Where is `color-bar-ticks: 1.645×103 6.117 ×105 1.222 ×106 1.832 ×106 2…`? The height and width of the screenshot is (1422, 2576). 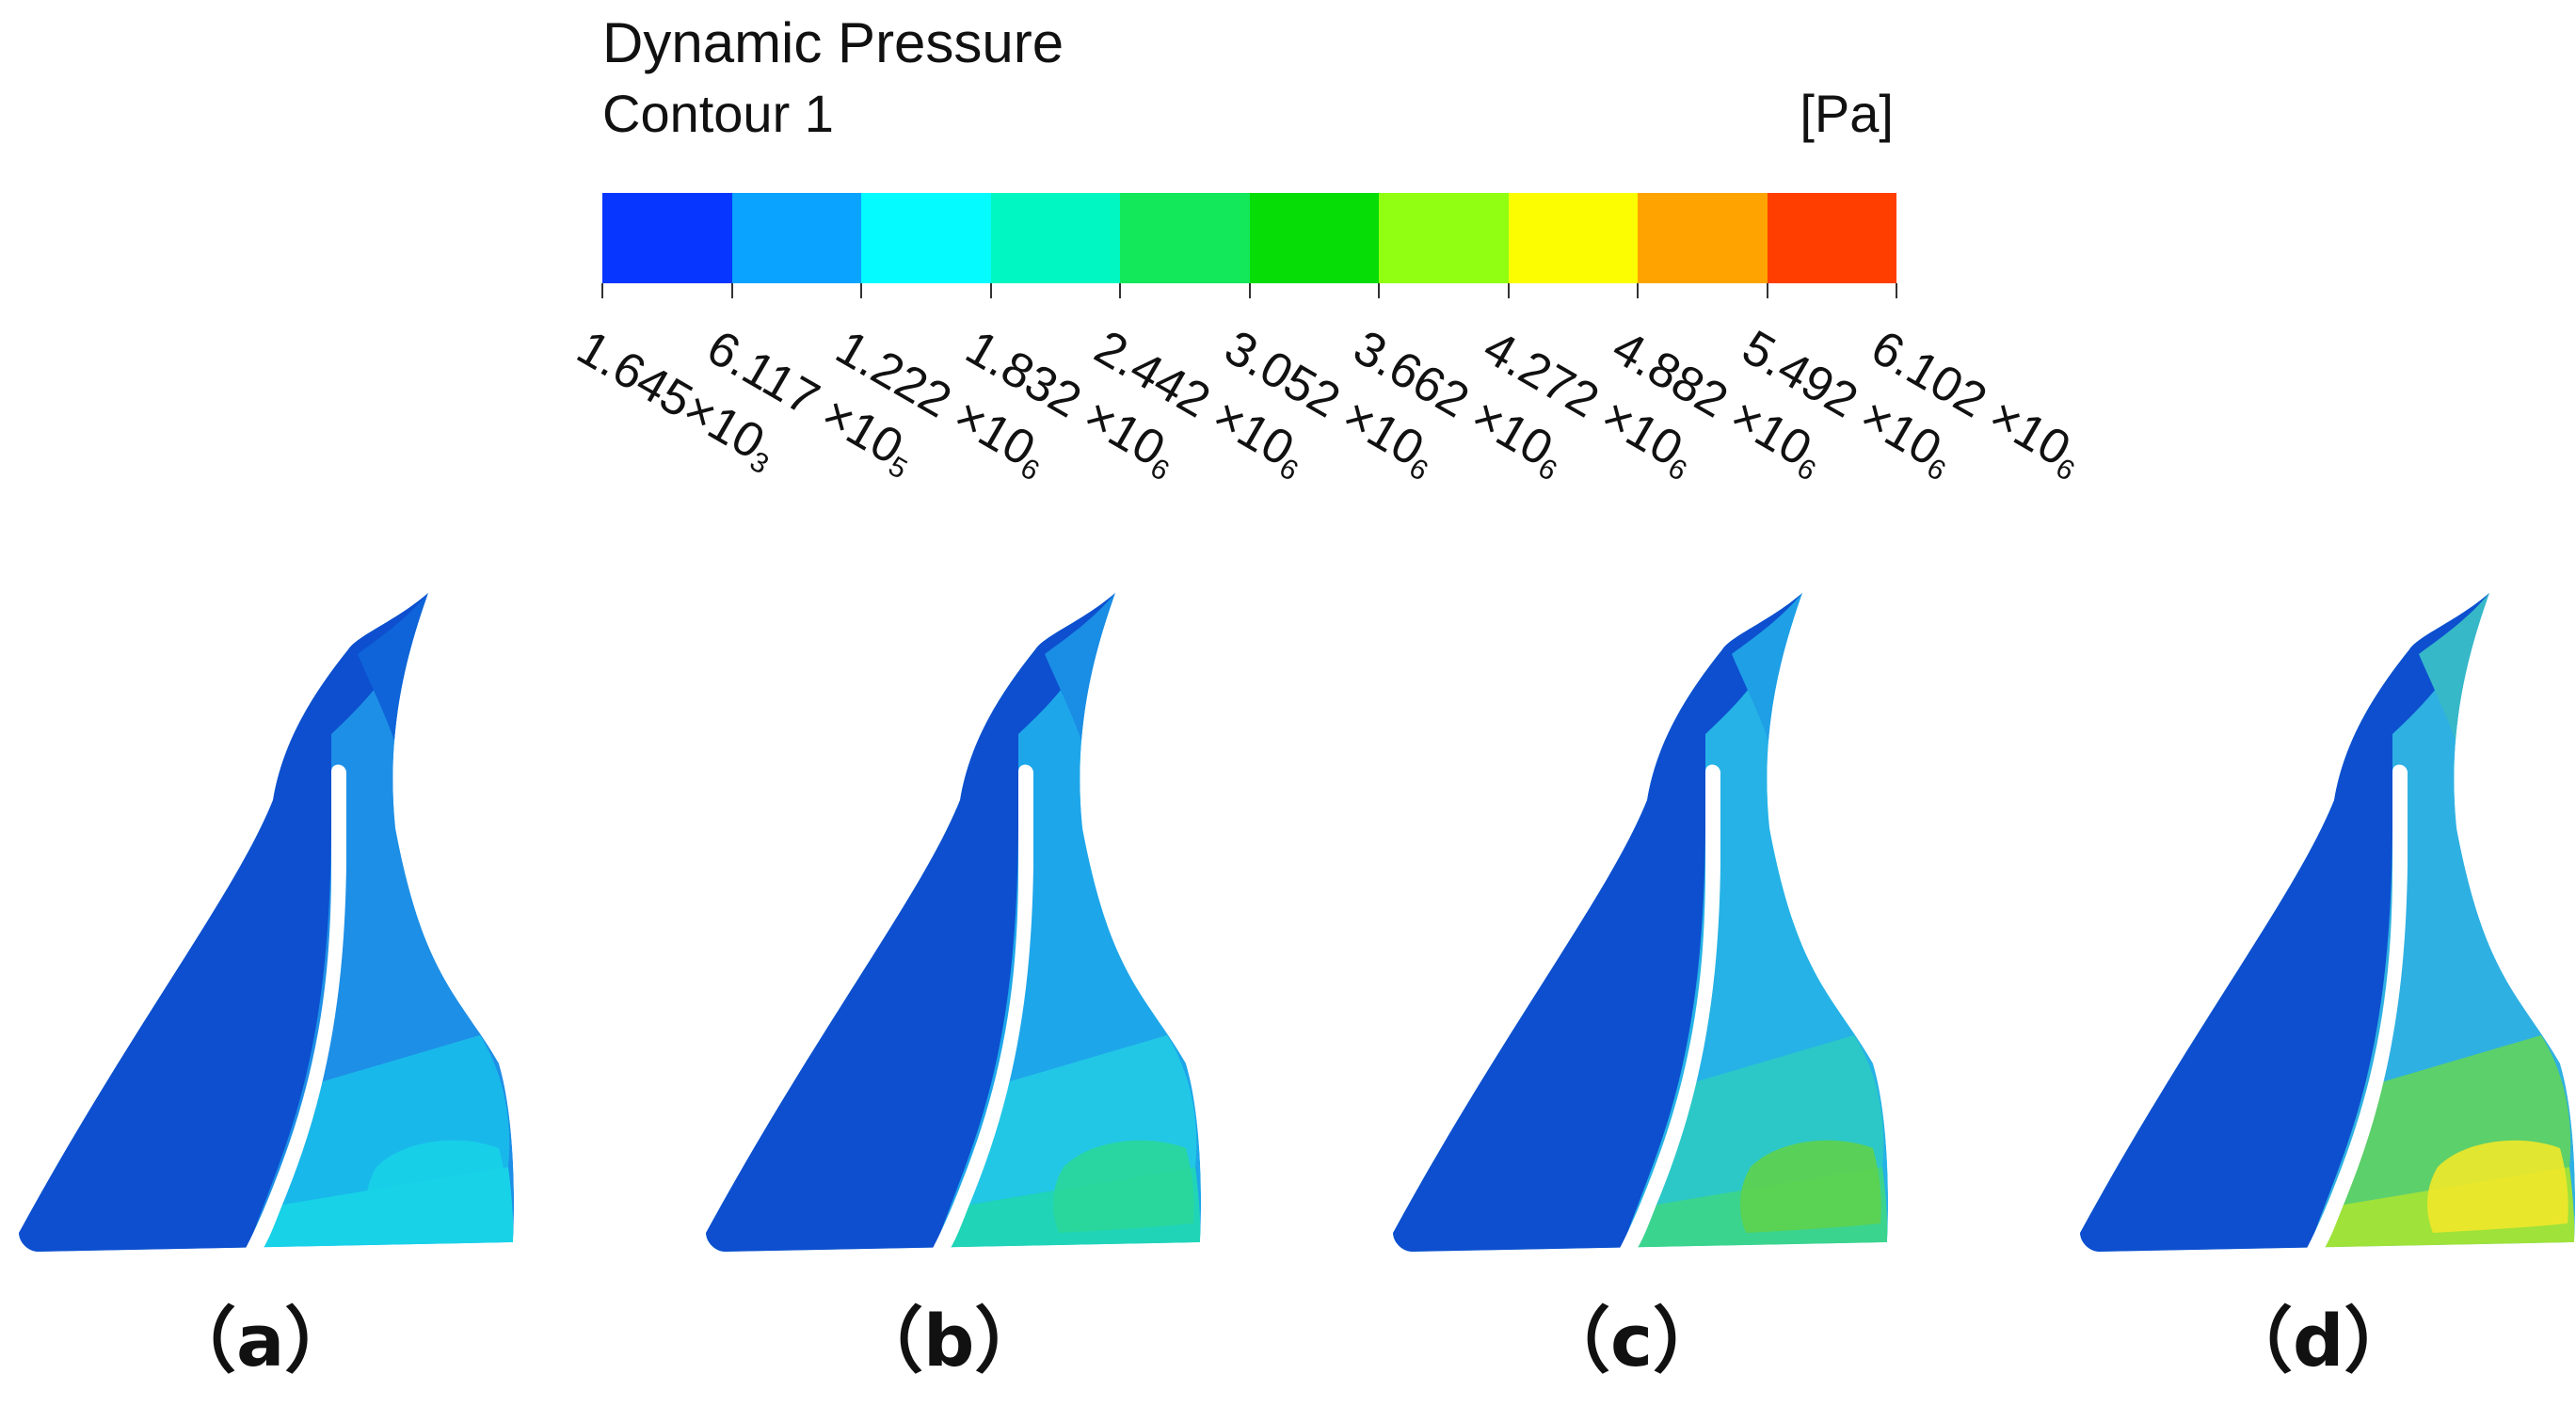 color-bar-ticks: 1.645×103 6.117 ×105 1.222 ×106 1.832 ×106 2… is located at coordinates (1324, 438).